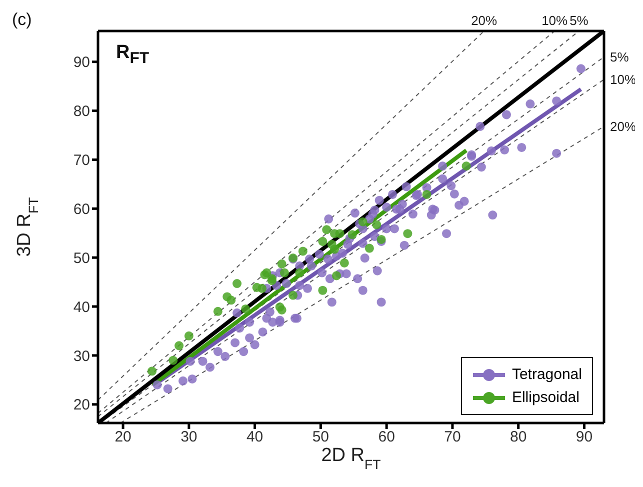 The height and width of the screenshot is (487, 643). I want to click on annotation: R$_{FT}$, so click(133, 55).